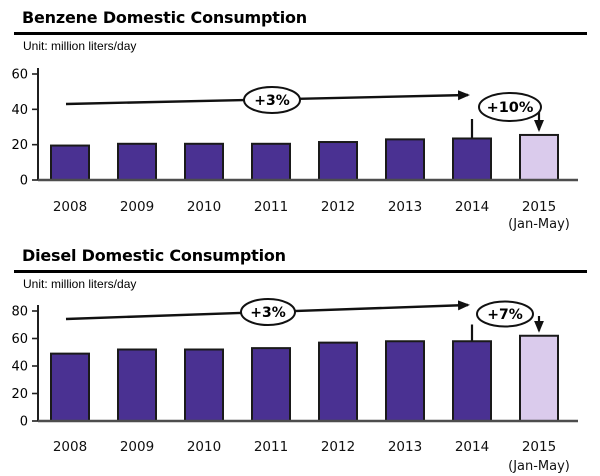 The width and height of the screenshot is (600, 476). What do you see at coordinates (165, 17) in the screenshot?
I see `benzene-chart-title: Benzene Domestic Consumption` at bounding box center [165, 17].